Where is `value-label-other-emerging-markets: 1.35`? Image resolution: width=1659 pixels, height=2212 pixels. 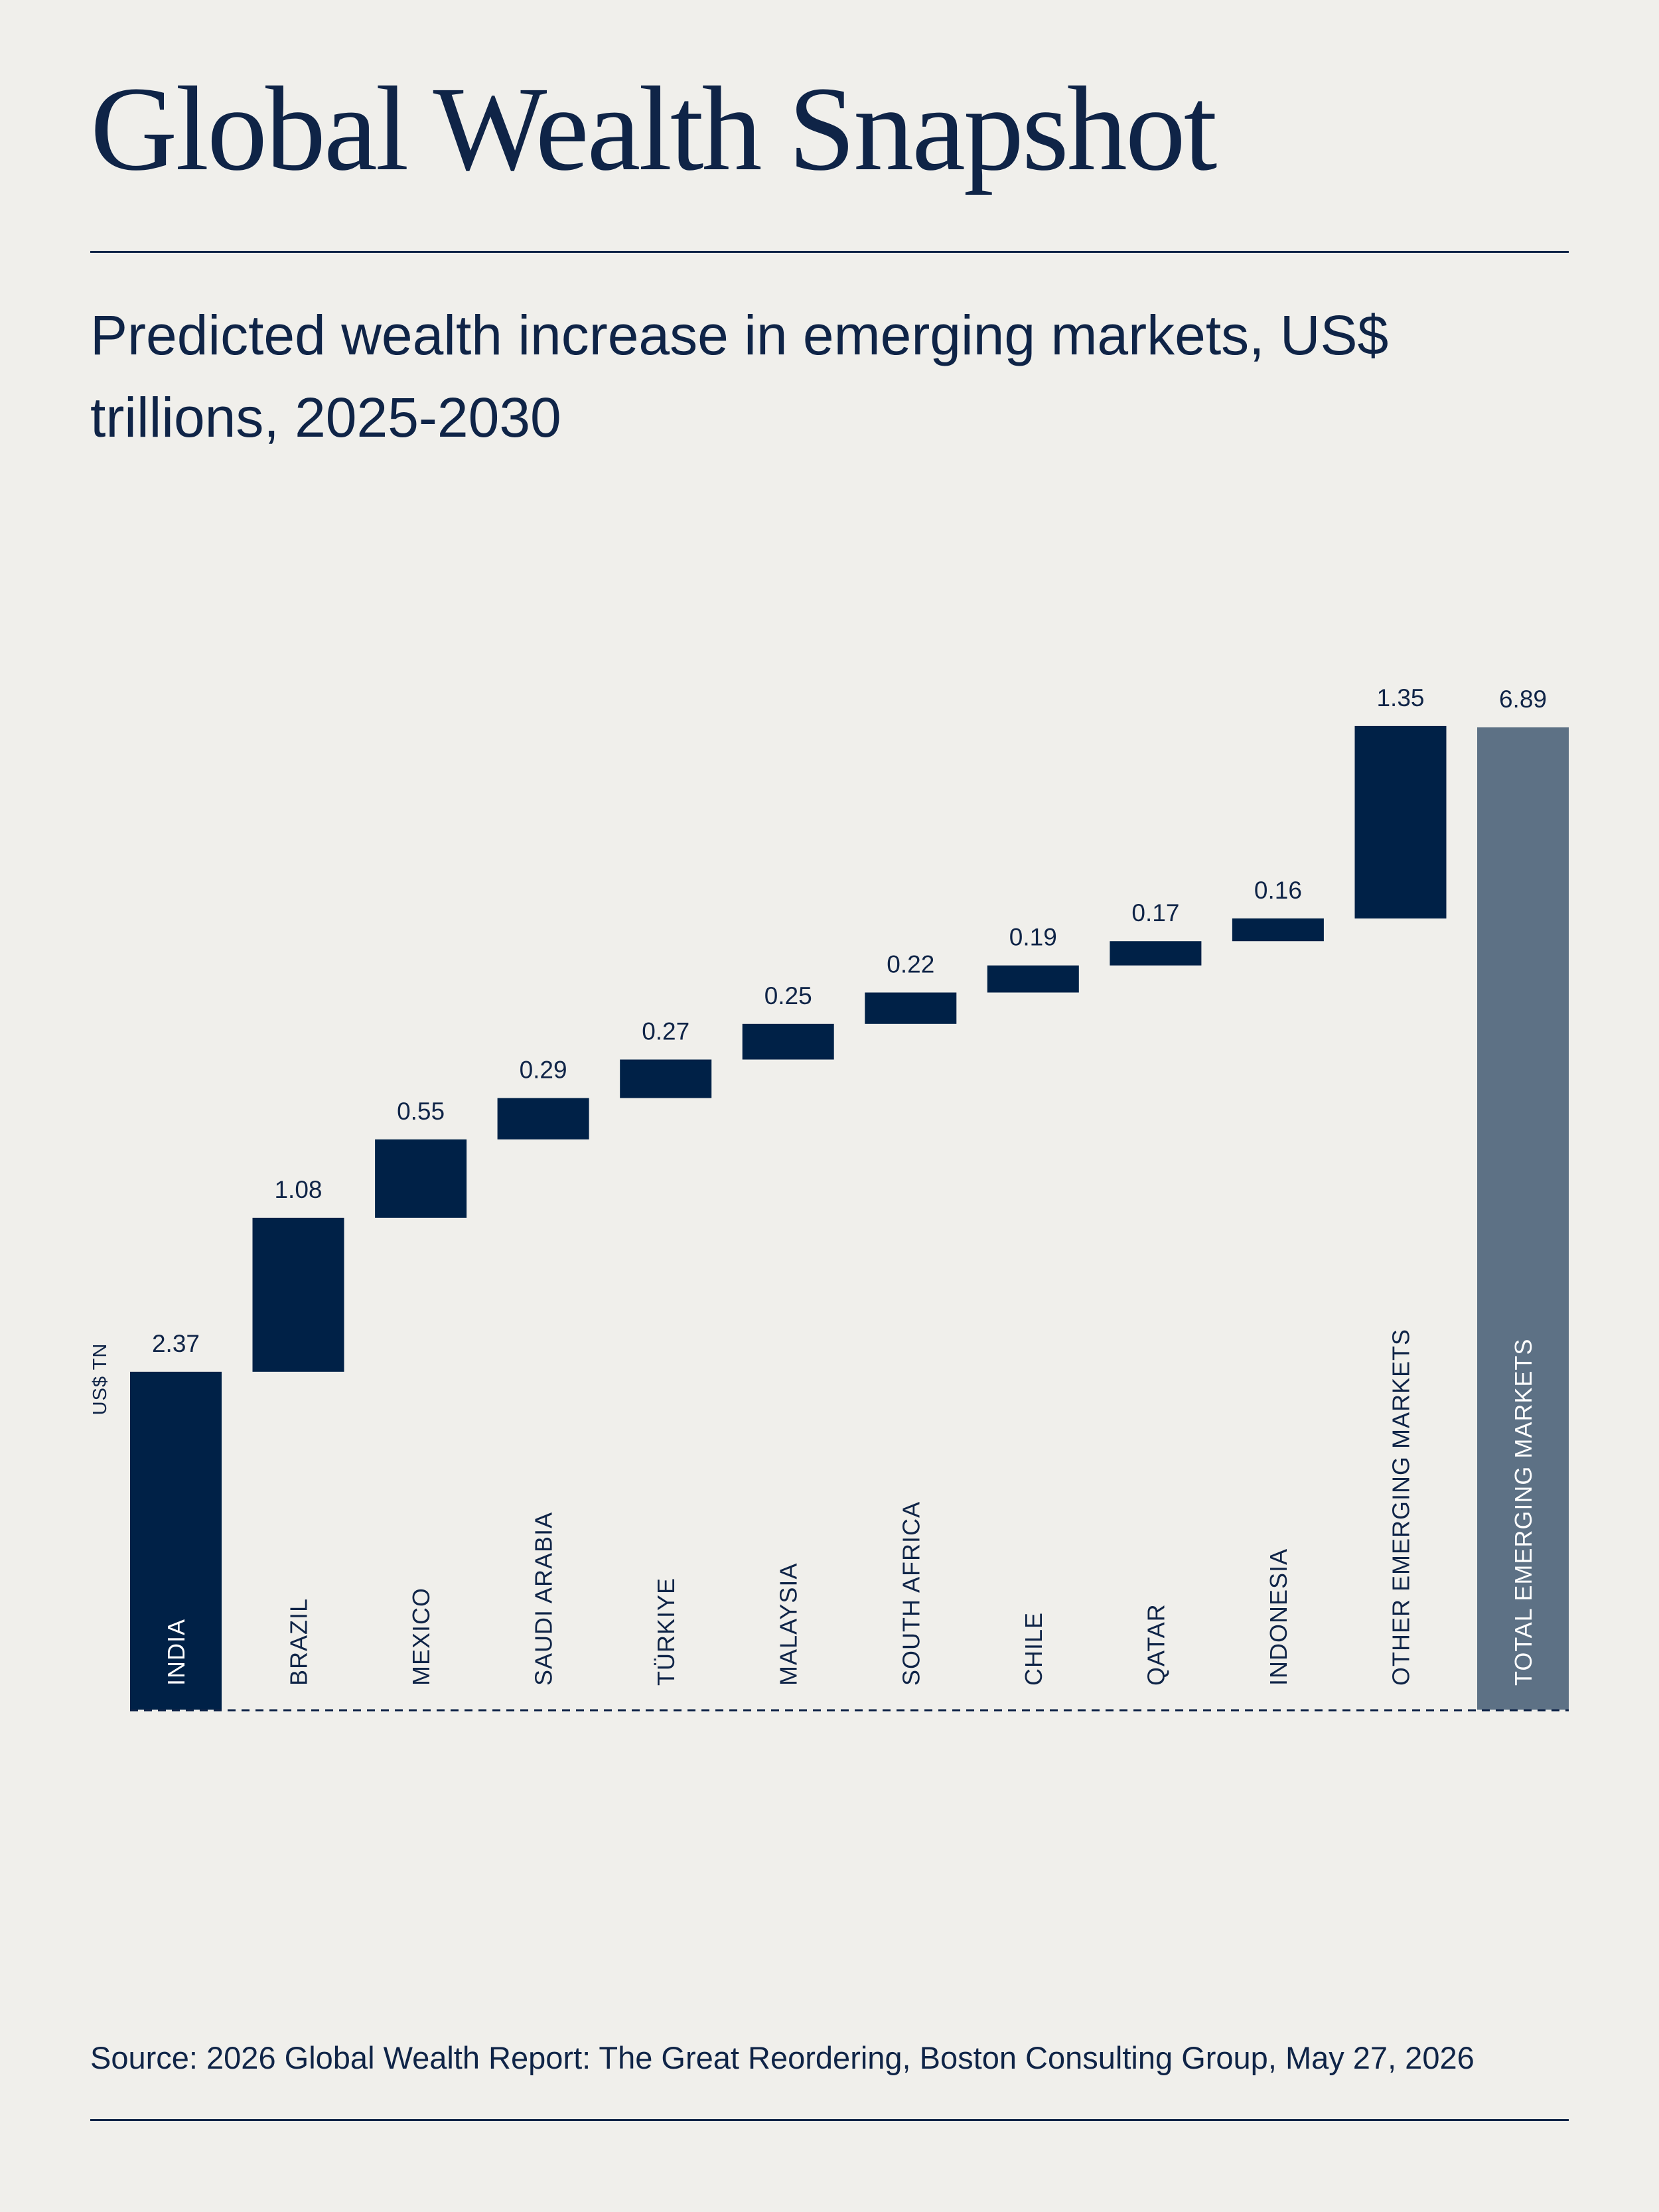
value-label-other-emerging-markets: 1.35 is located at coordinates (1400, 697).